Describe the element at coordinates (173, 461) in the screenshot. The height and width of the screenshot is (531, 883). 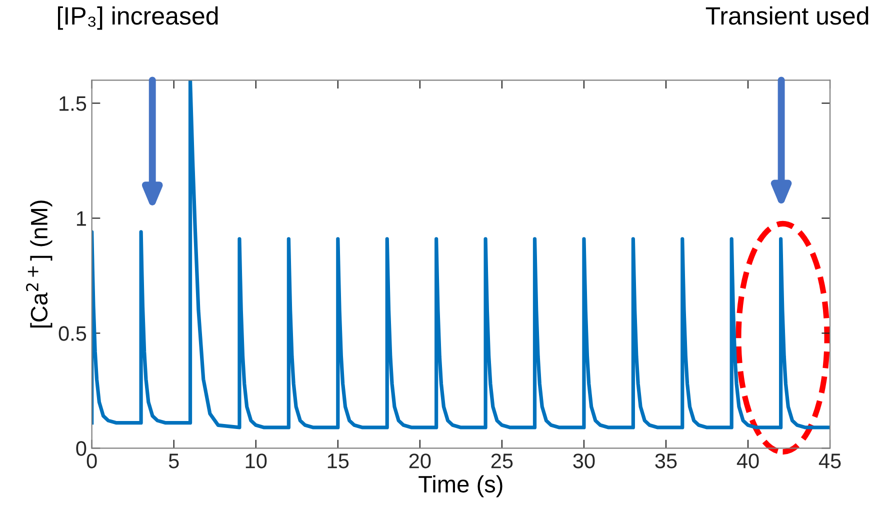
I see `x-tick-label: 5` at that location.